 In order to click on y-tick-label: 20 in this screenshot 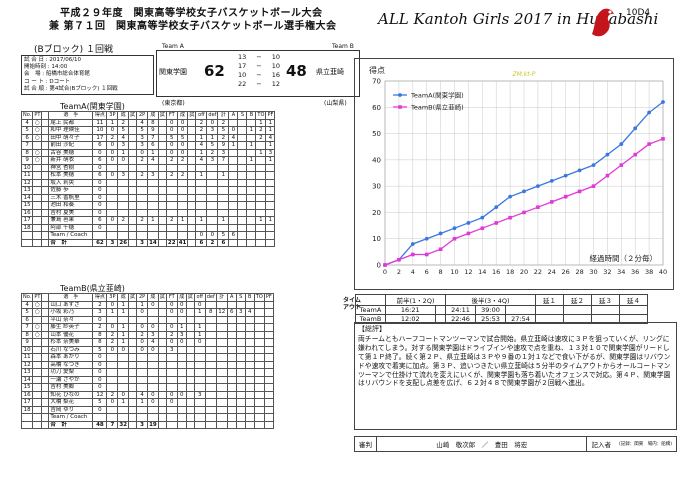, I will do `click(376, 213)`.